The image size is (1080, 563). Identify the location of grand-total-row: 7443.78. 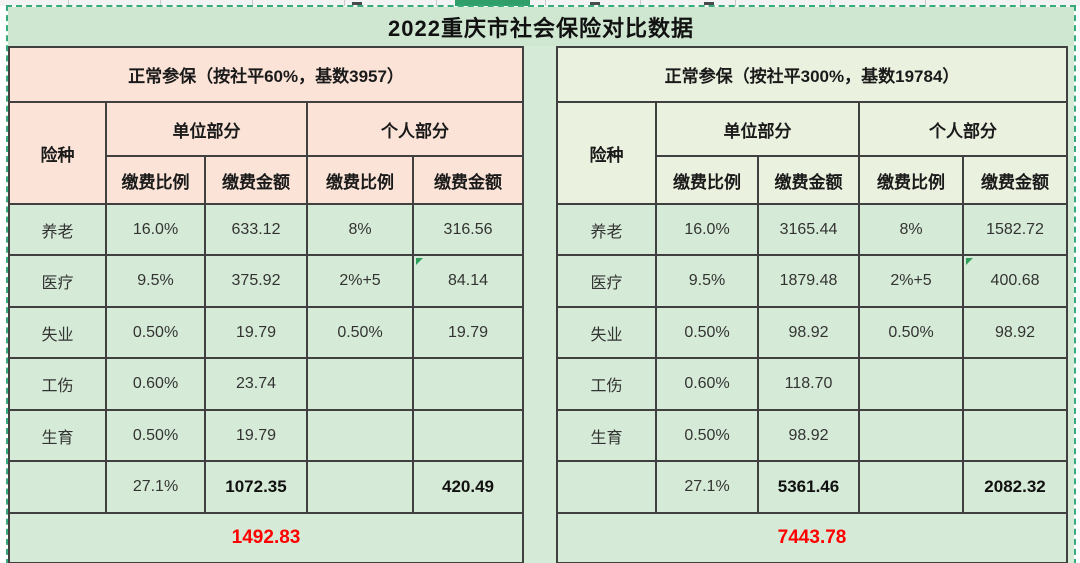
(812, 537).